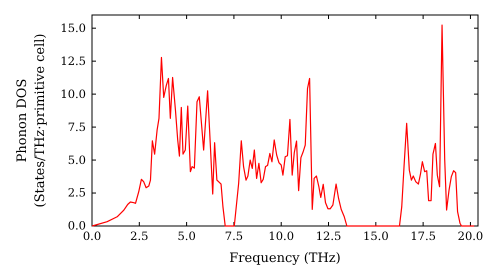  What do you see at coordinates (77, 193) in the screenshot?
I see `y-tick-label: 2.5` at bounding box center [77, 193].